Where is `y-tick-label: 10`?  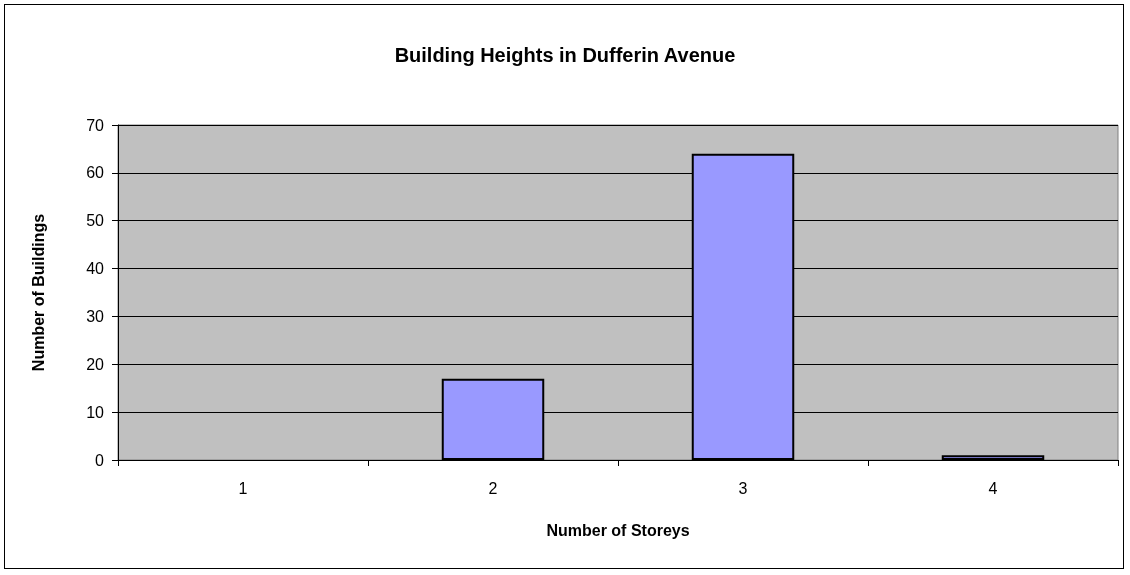
y-tick-label: 10 is located at coordinates (95, 412).